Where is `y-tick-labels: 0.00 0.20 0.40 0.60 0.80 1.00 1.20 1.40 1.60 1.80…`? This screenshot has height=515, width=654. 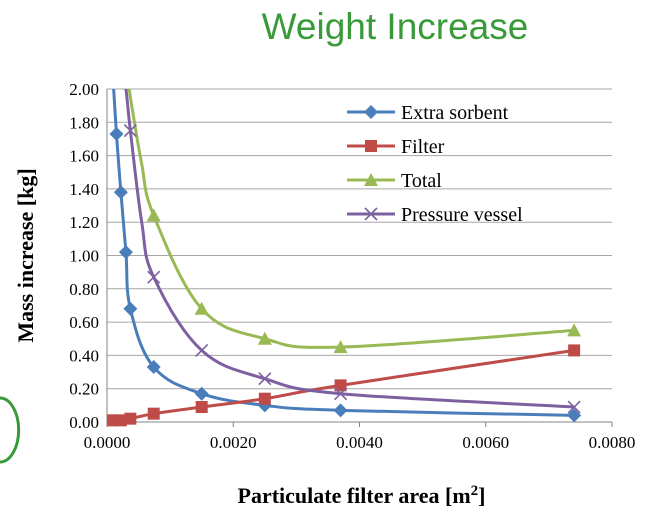
y-tick-labels: 0.00 0.20 0.40 0.60 0.80 1.00 1.20 1.40 1.60 1.80… is located at coordinates (84, 256).